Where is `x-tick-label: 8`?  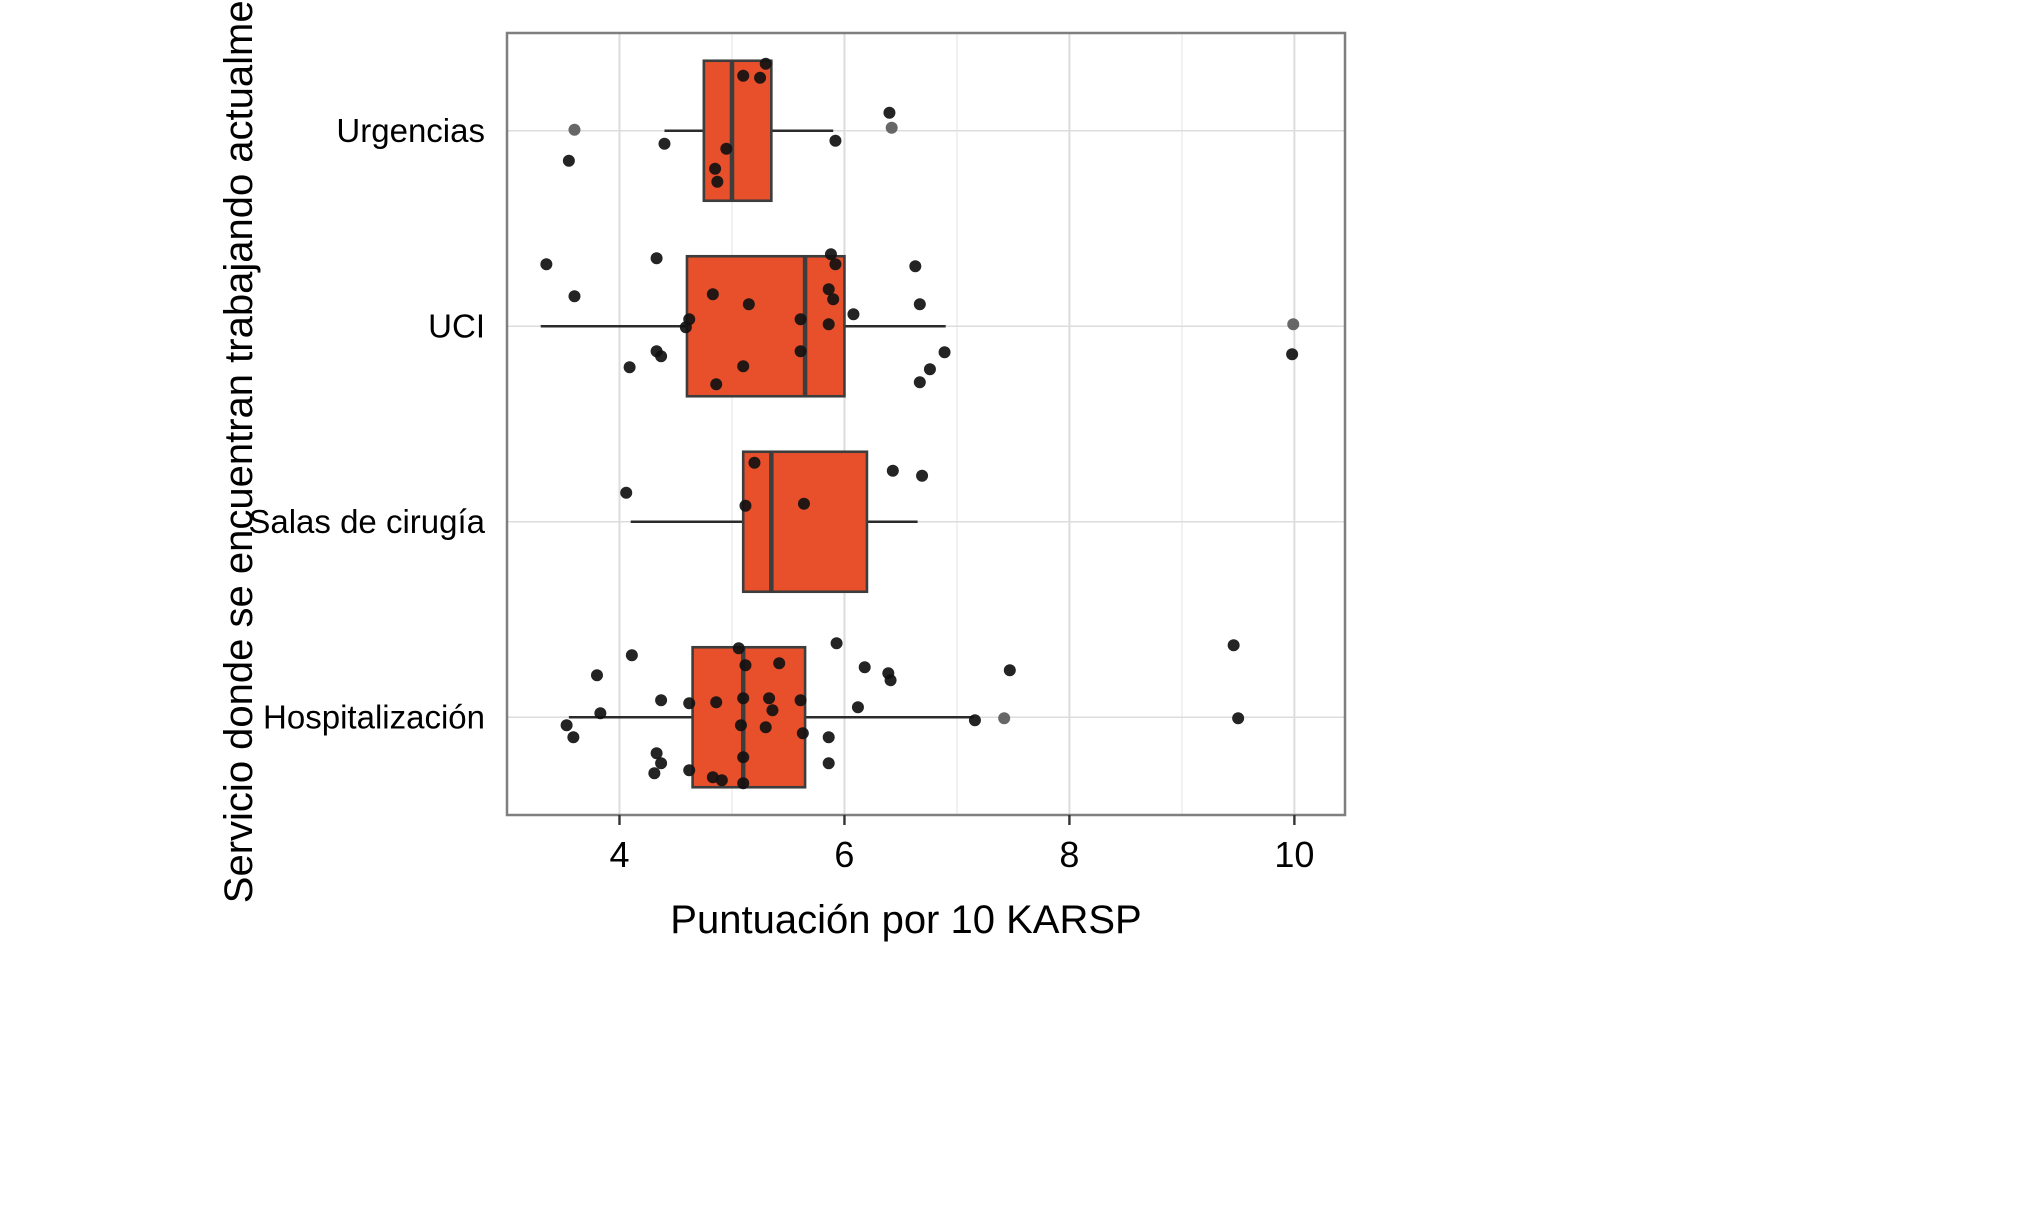 x-tick-label: 8 is located at coordinates (1069, 854).